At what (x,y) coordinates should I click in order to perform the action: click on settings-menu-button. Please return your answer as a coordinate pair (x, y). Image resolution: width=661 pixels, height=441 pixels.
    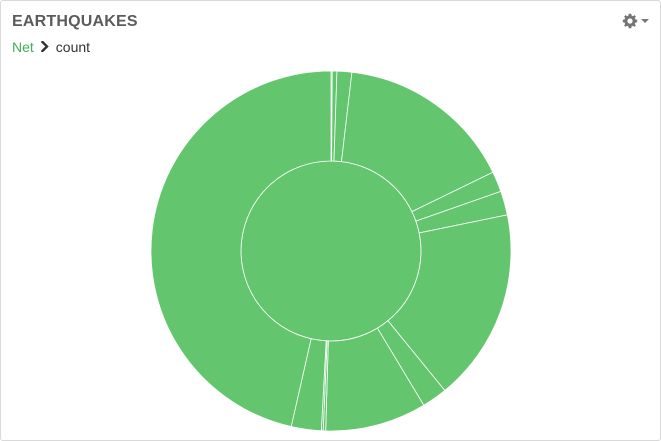
    Looking at the image, I should click on (635, 21).